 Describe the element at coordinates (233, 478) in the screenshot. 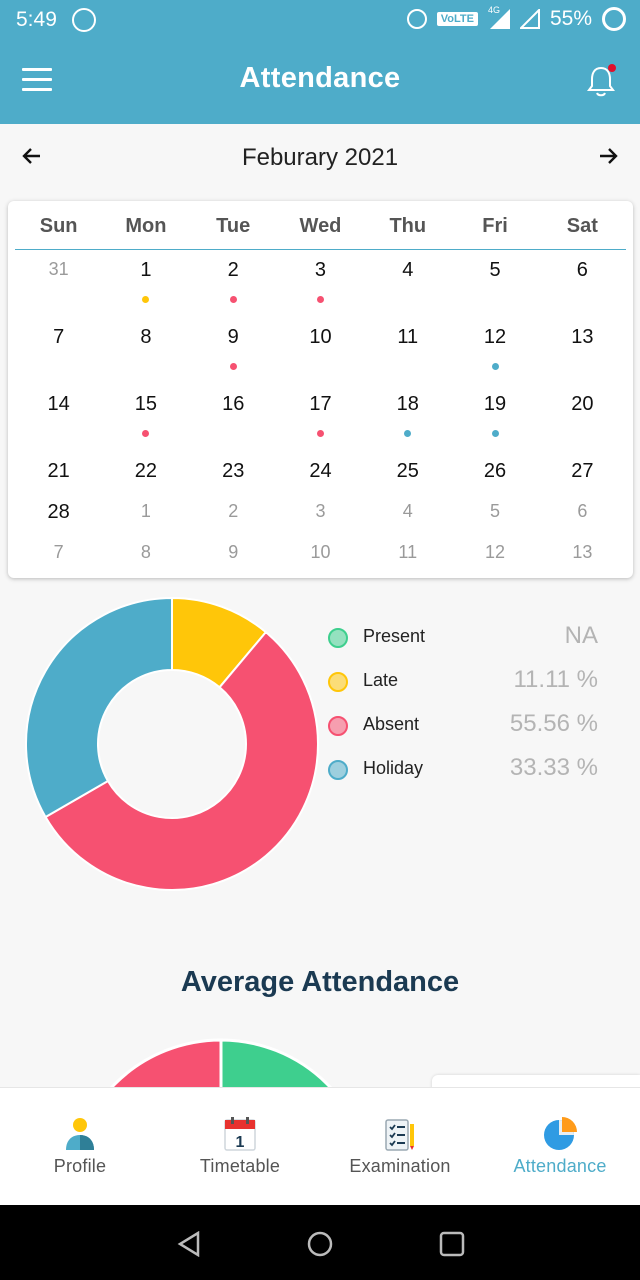

I see `calendar-day: 23` at that location.